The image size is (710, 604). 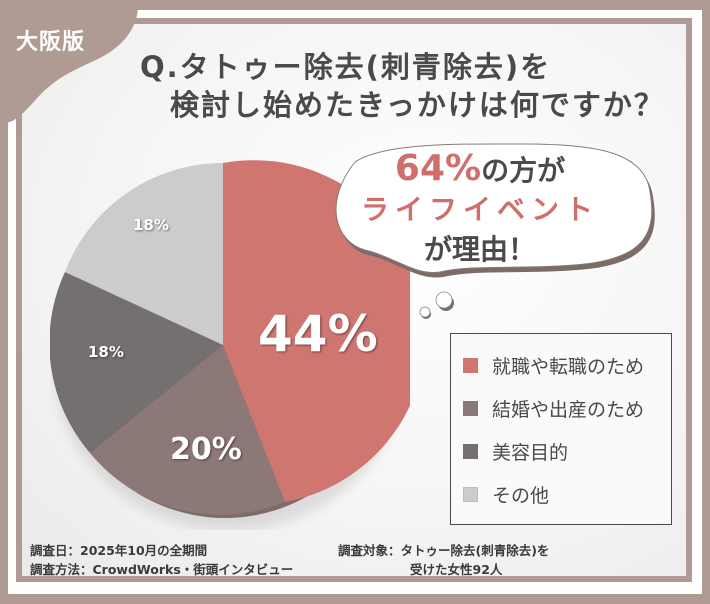 What do you see at coordinates (456, 569) in the screenshot?
I see `survey-target-count: 受けた女性92人` at bounding box center [456, 569].